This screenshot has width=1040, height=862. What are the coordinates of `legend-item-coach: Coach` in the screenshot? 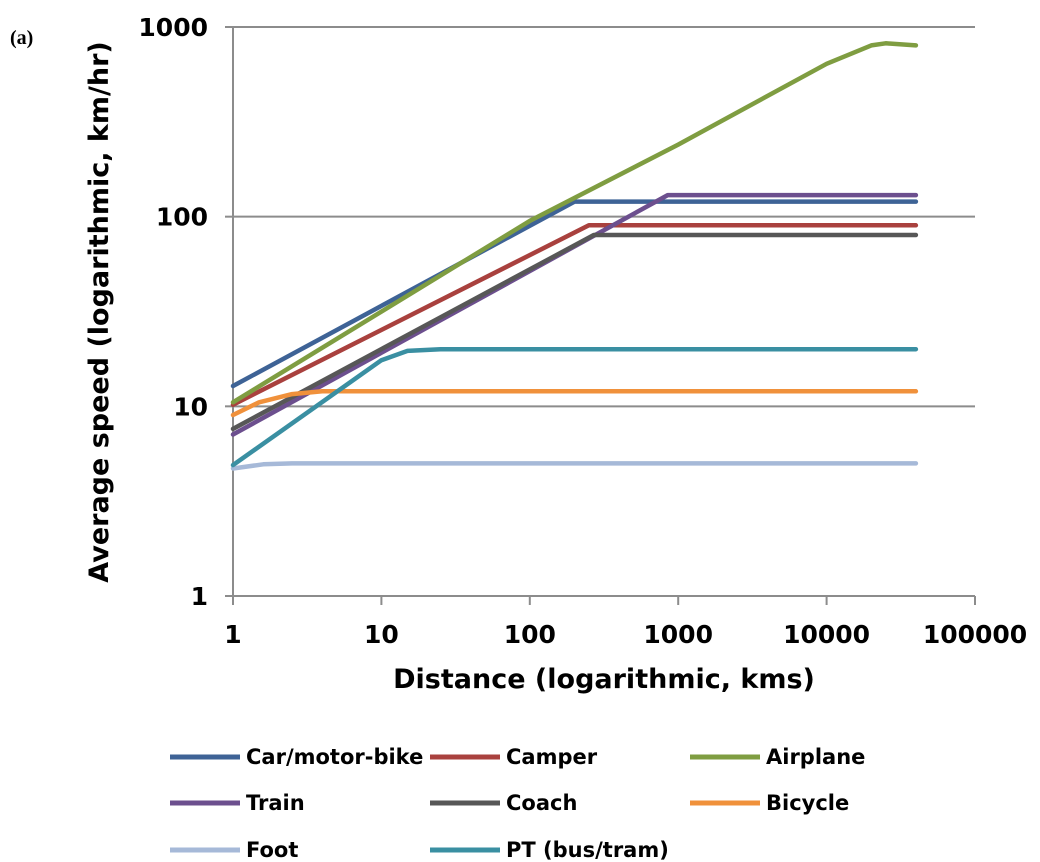 It's located at (503, 803).